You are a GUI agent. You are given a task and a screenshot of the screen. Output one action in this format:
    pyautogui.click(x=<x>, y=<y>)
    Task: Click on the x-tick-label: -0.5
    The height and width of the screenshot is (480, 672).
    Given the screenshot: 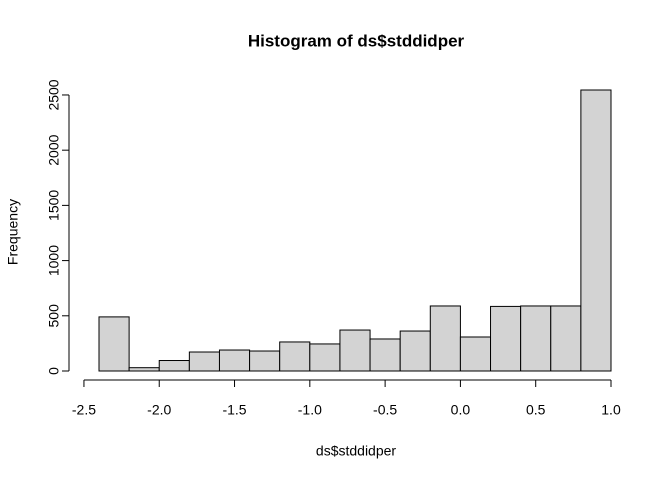 What is the action you would take?
    pyautogui.click(x=385, y=410)
    